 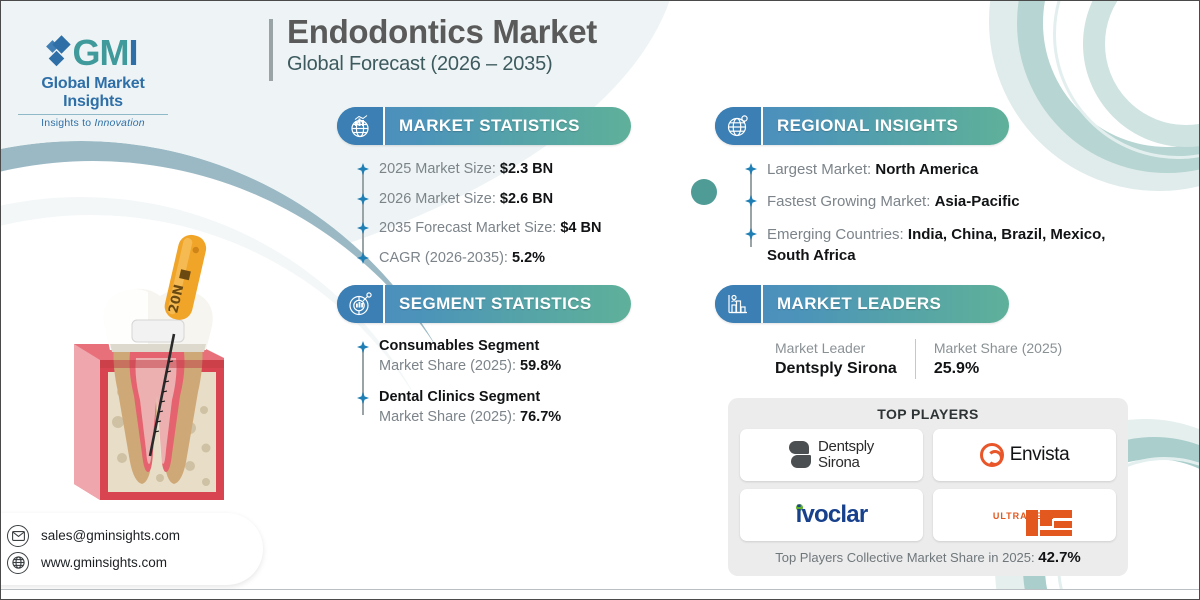 I want to click on contact-email-row: sales@gminsights.com, so click(x=135, y=535).